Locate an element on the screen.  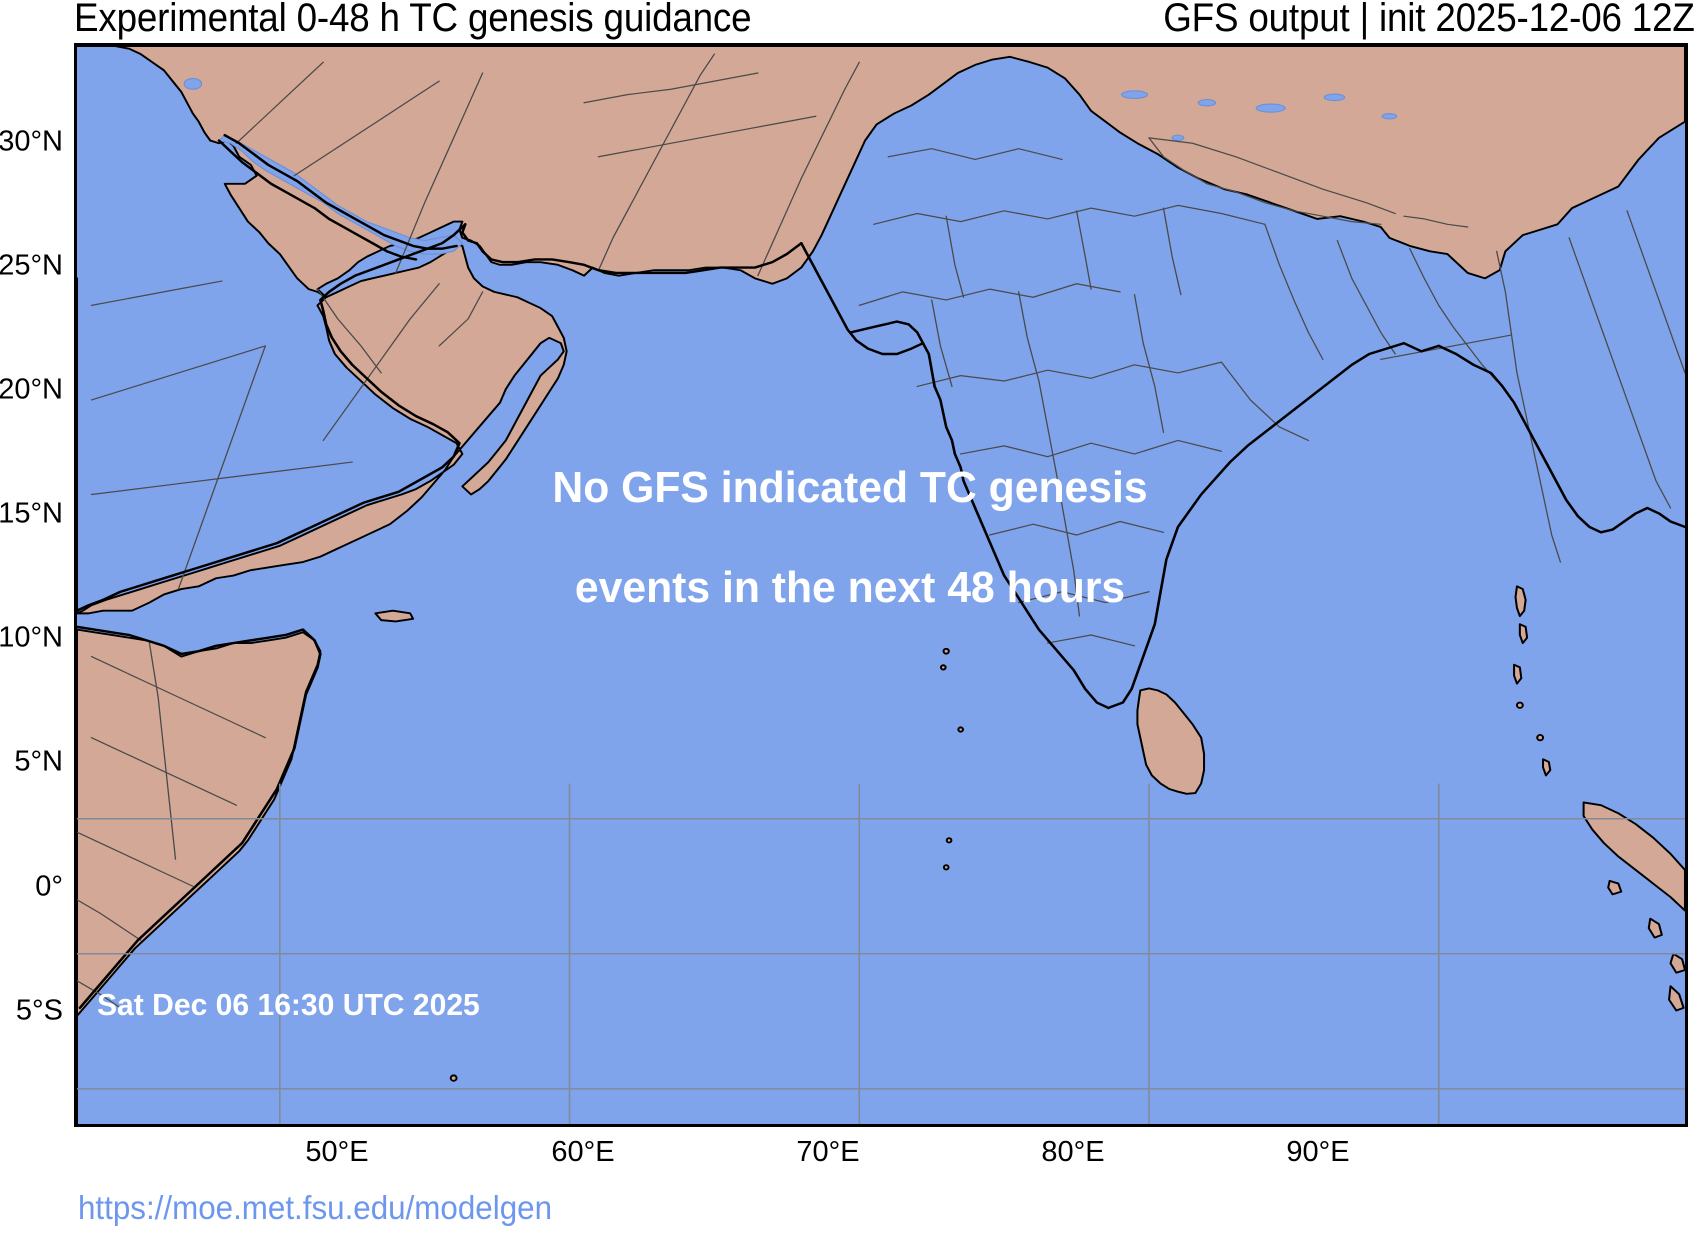
nias-island is located at coordinates (1655, 928).